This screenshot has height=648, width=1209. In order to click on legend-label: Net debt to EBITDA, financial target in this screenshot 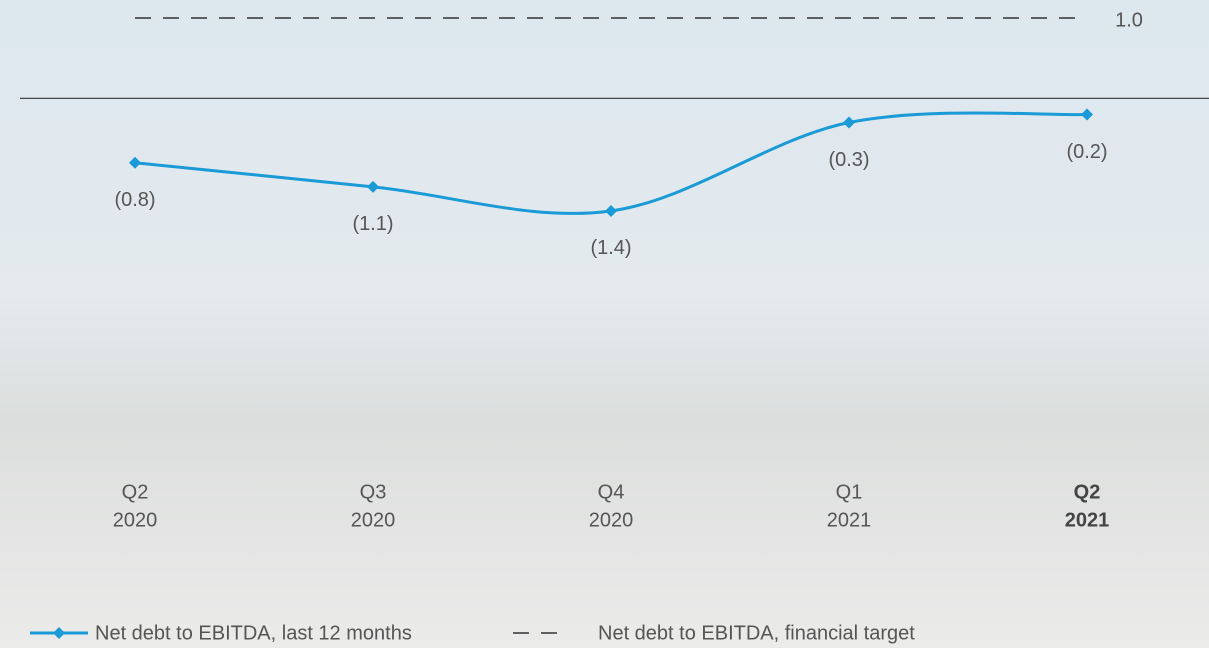, I will do `click(756, 633)`.